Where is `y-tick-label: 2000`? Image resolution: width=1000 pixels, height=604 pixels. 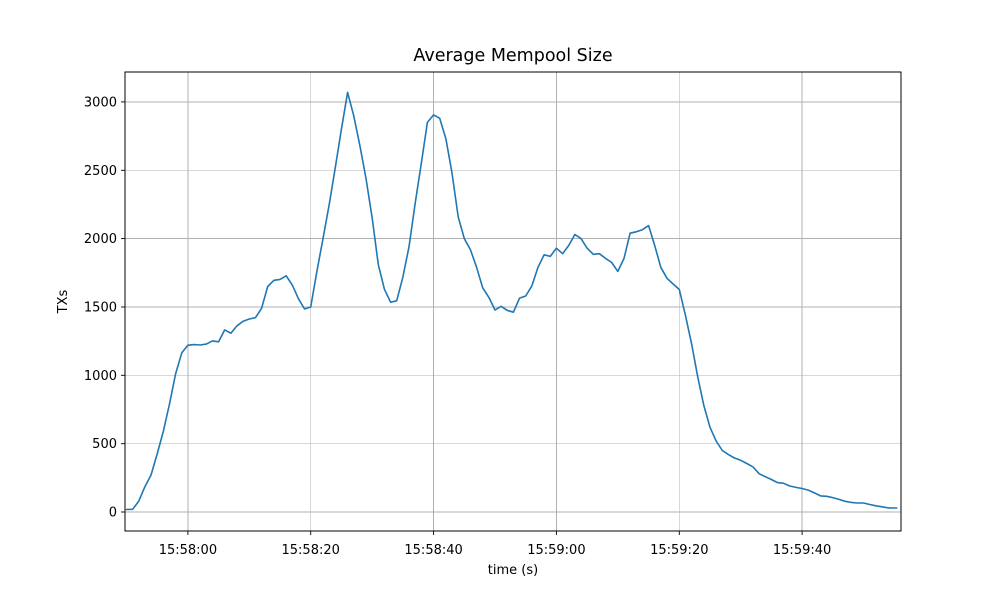
y-tick-label: 2000 is located at coordinates (100, 239).